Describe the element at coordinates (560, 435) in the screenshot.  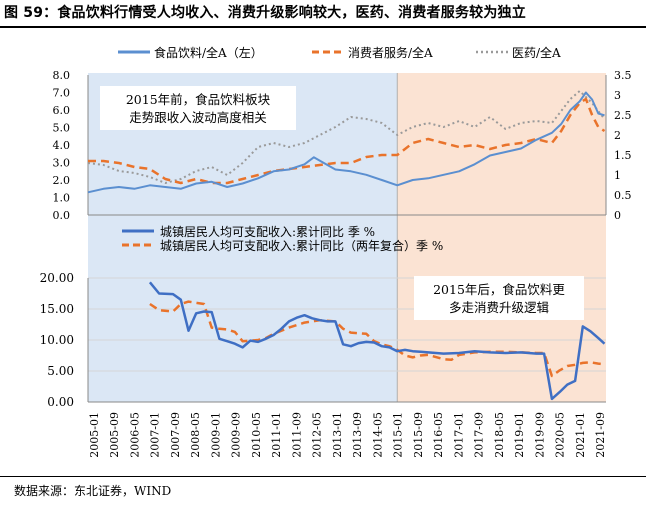
I see `bottom-x-tick-label: 2020-05` at that location.